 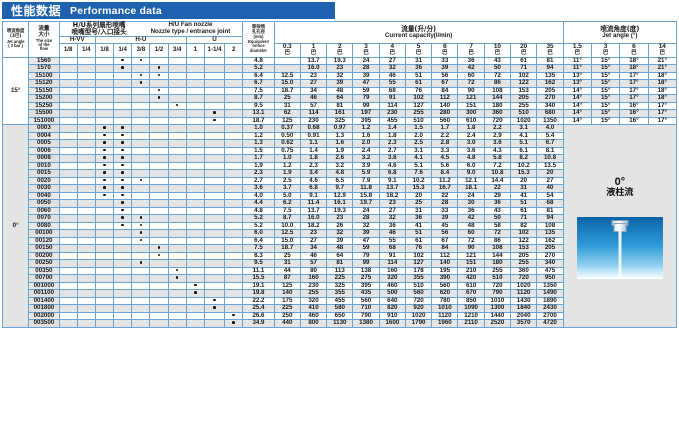 What do you see at coordinates (497, 323) in the screenshot?
I see `capacity-cell: 2520` at bounding box center [497, 323].